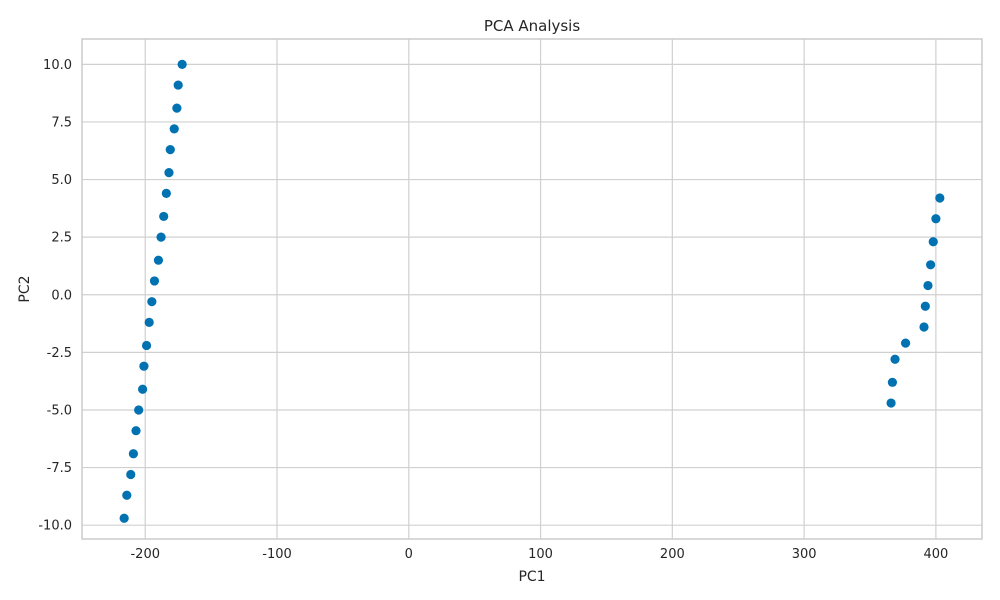  What do you see at coordinates (57, 65) in the screenshot?
I see `y-tick-label: 10.0` at bounding box center [57, 65].